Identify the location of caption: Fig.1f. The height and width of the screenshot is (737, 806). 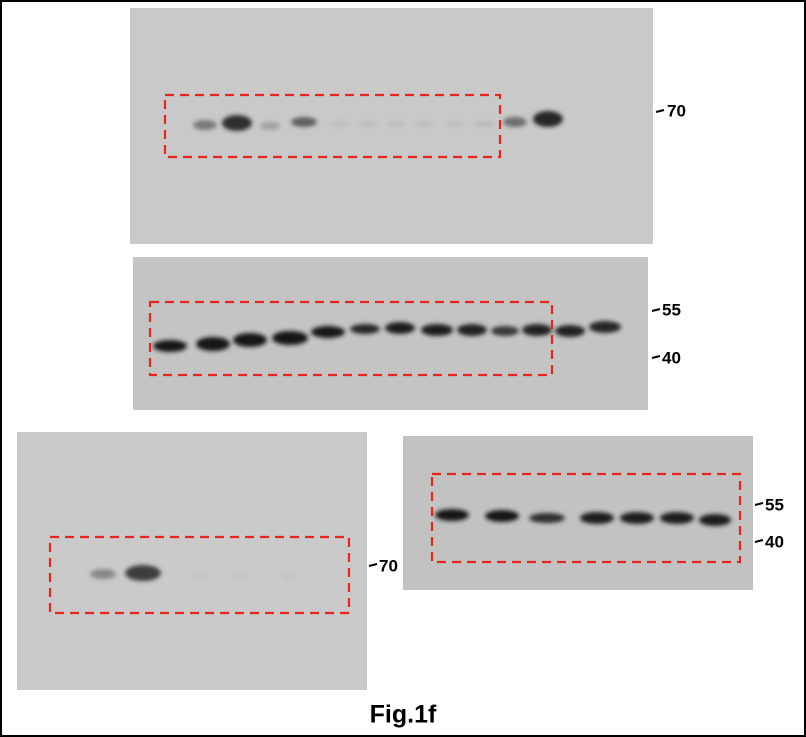
(403, 715).